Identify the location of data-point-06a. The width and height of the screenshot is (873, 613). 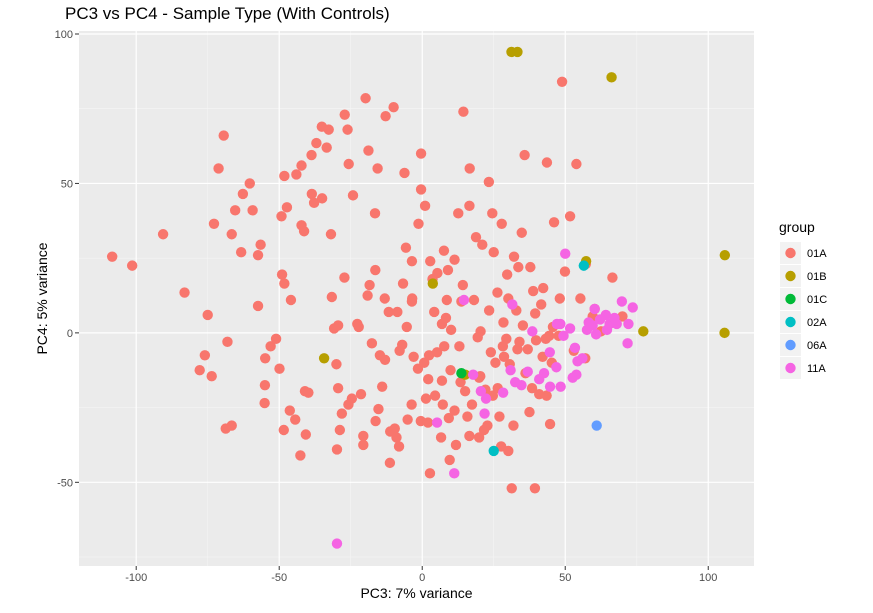
(596, 425).